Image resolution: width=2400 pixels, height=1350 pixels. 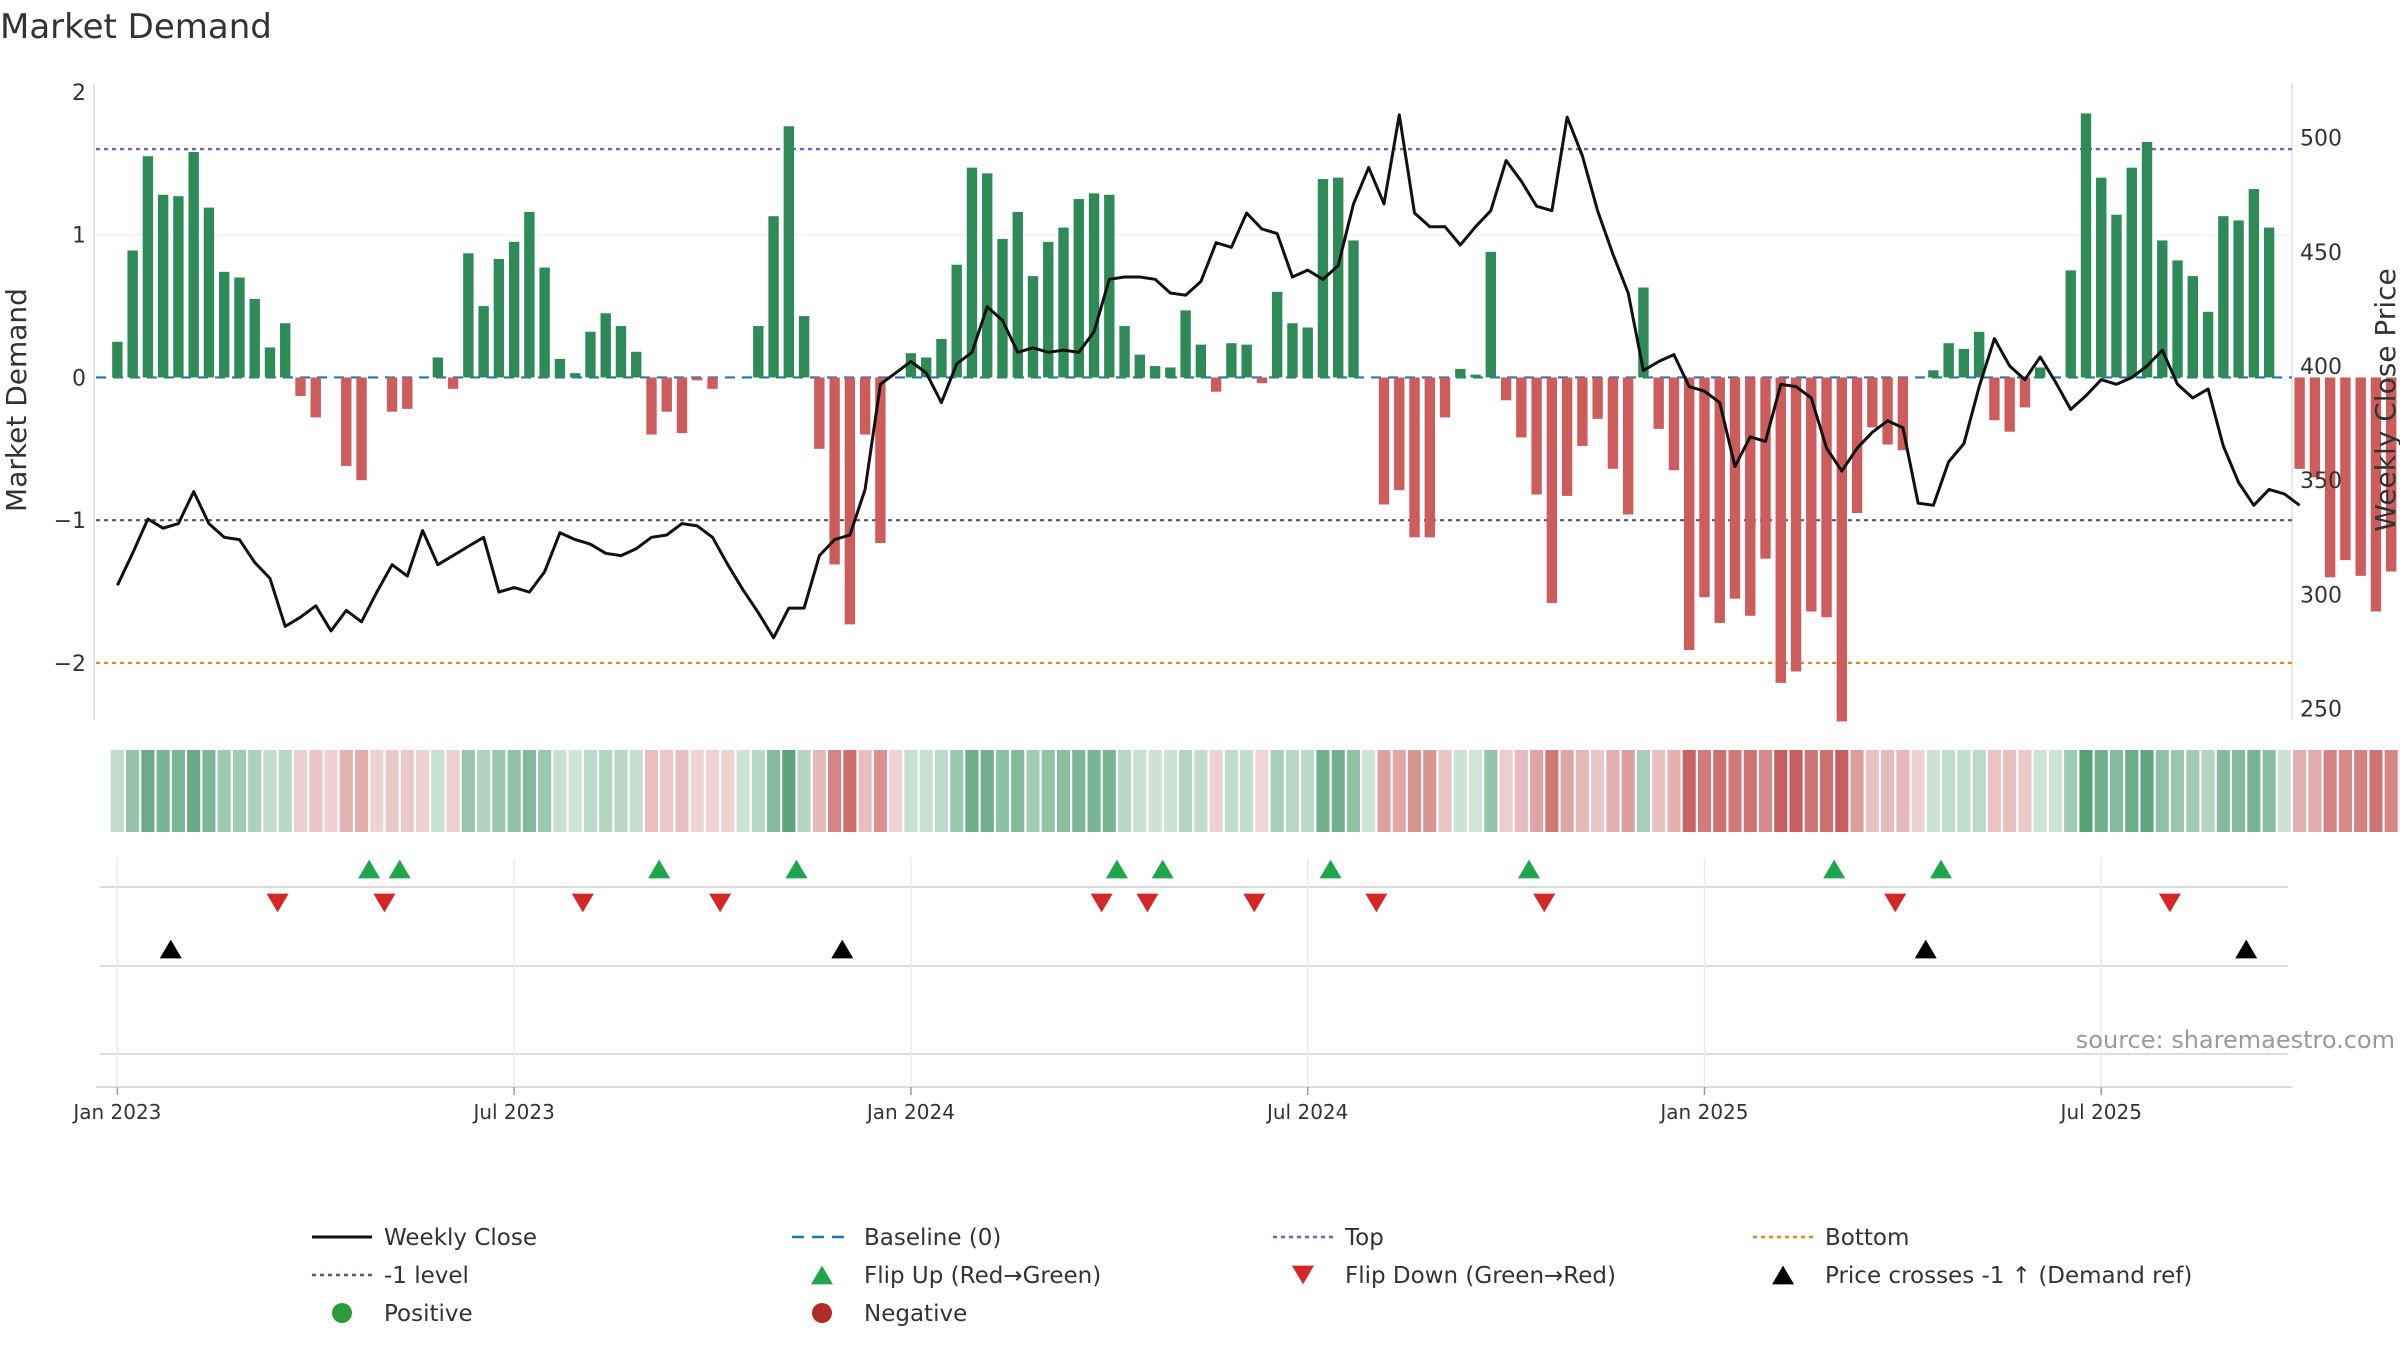 What do you see at coordinates (428, 1314) in the screenshot?
I see `legend-label-positive: Positive` at bounding box center [428, 1314].